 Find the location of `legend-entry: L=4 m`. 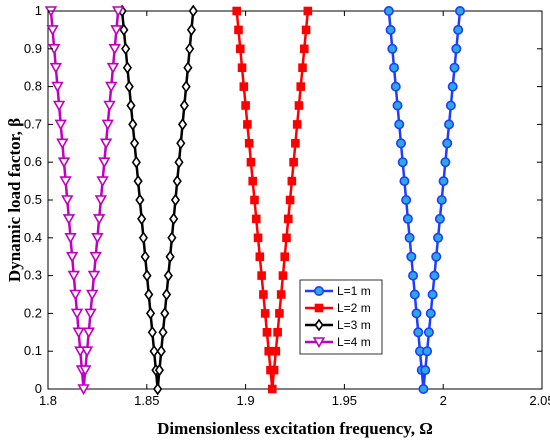

legend-entry: L=4 m is located at coordinates (338, 342).